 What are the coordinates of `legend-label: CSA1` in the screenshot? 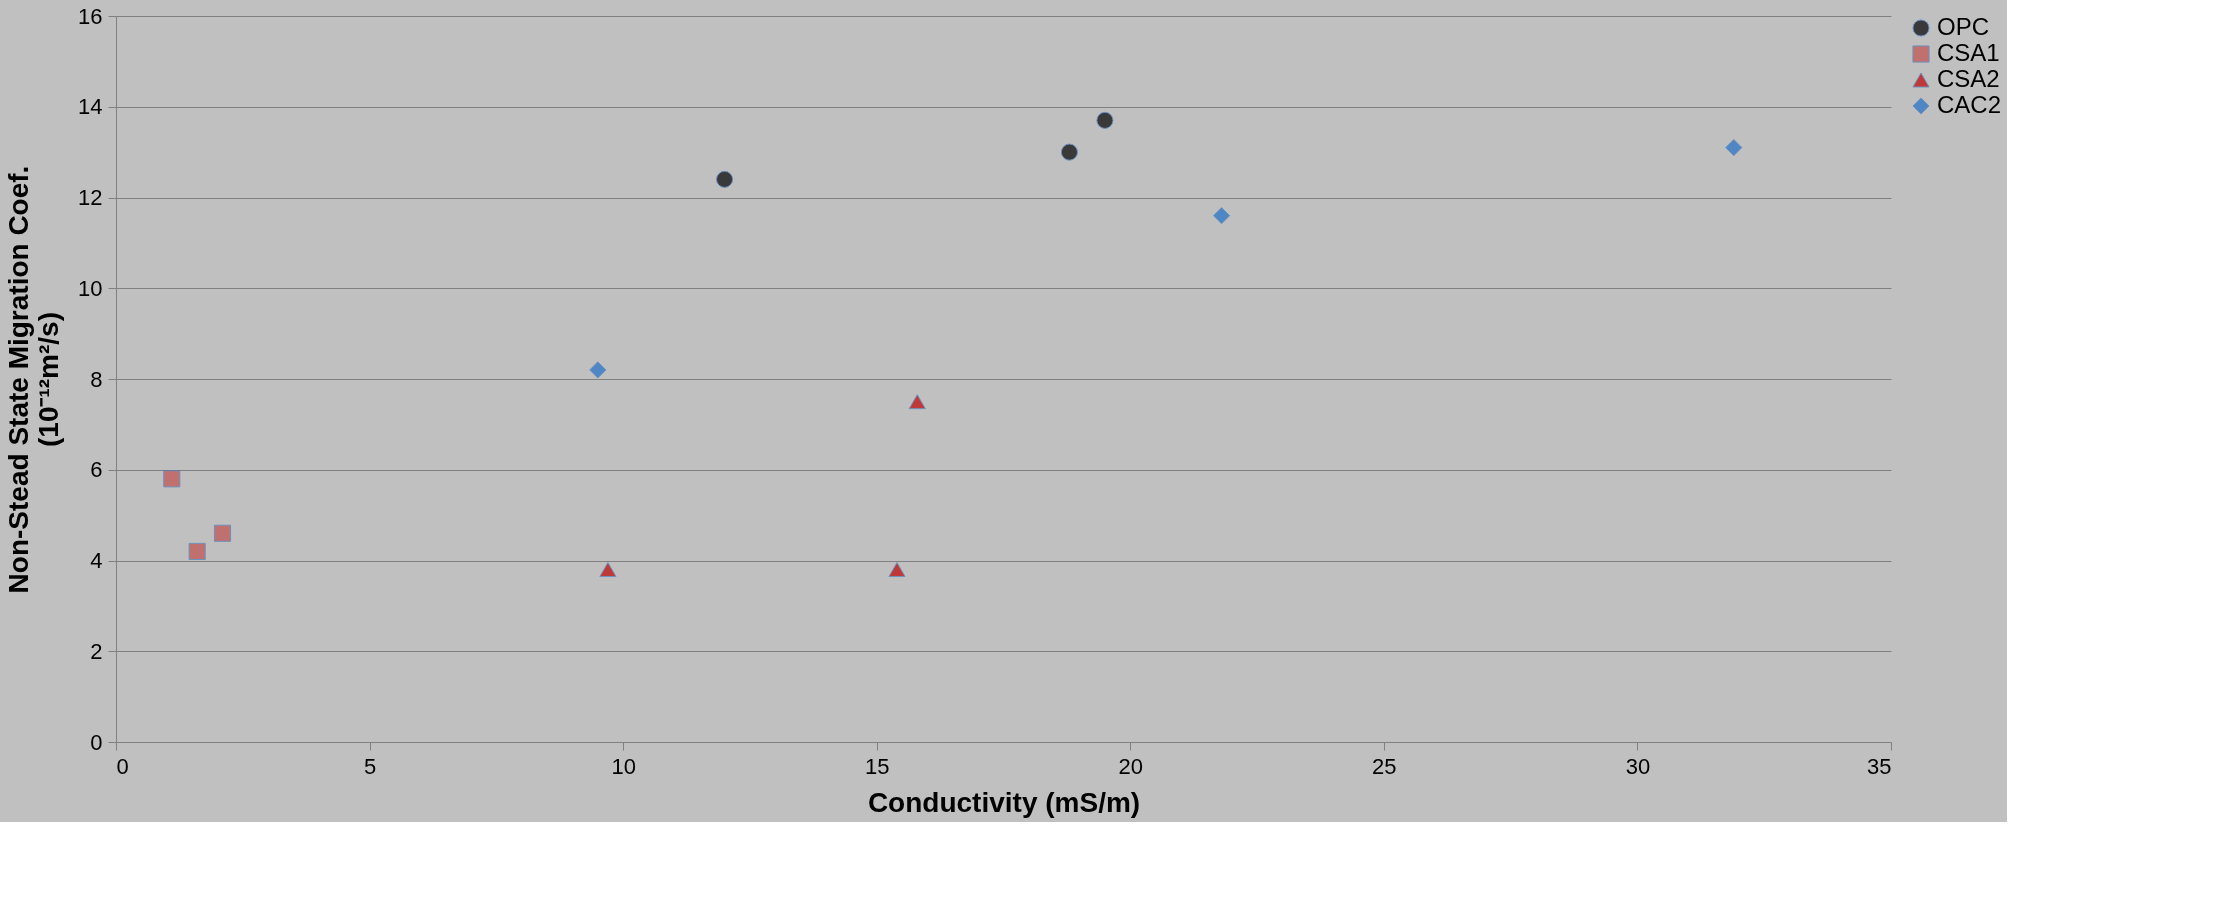 It's located at (1968, 52).